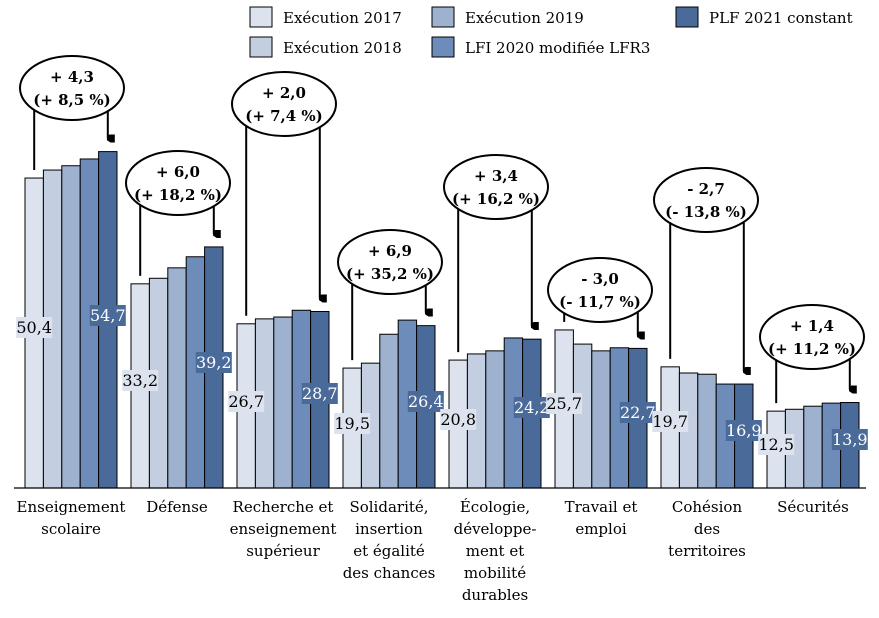 The width and height of the screenshot is (879, 618). What do you see at coordinates (495, 595) in the screenshot?
I see `category-label: durables` at bounding box center [495, 595].